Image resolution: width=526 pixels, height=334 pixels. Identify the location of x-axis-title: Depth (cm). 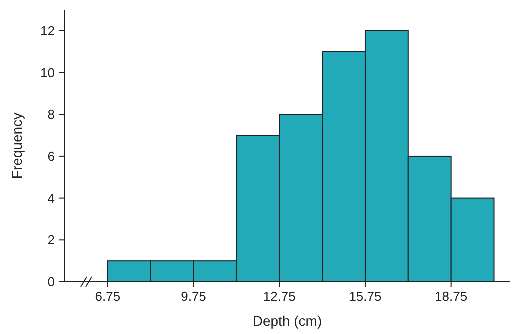
(287, 321).